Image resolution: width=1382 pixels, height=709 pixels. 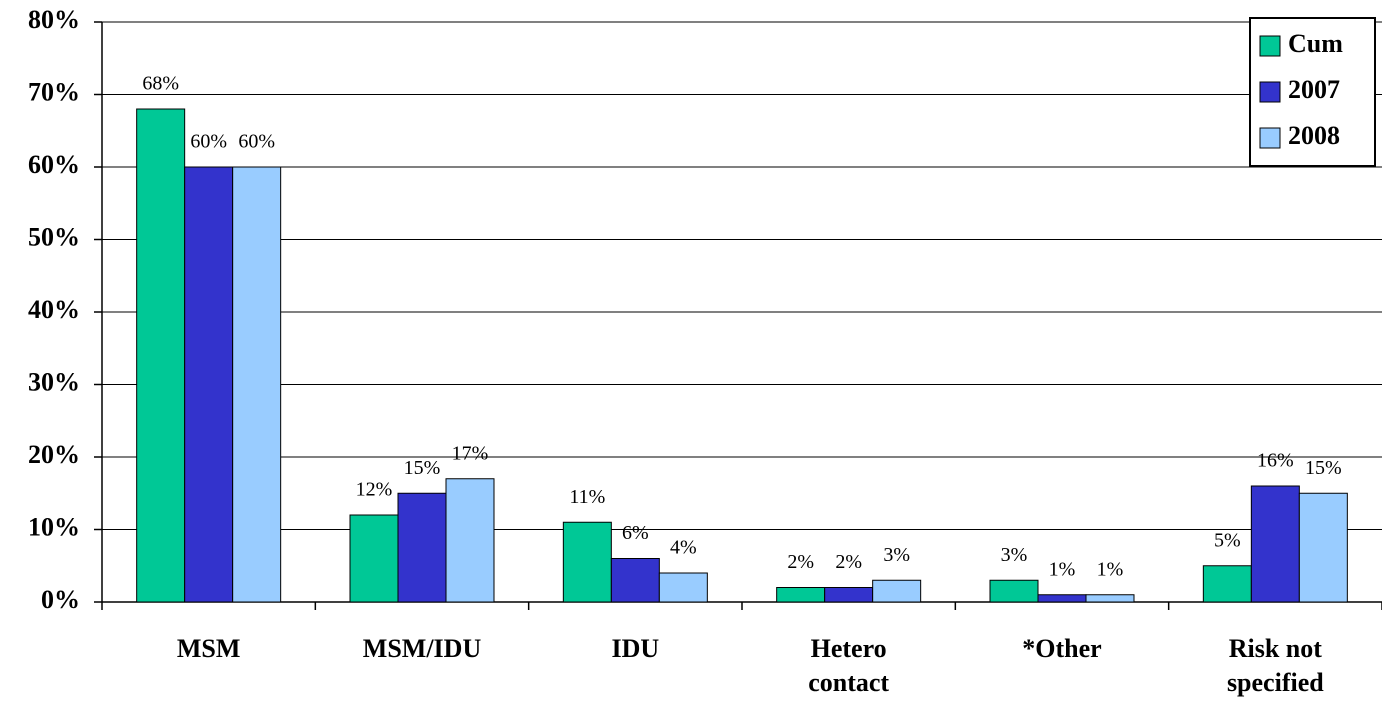 What do you see at coordinates (54, 309) in the screenshot?
I see `y-tick-label: 40%` at bounding box center [54, 309].